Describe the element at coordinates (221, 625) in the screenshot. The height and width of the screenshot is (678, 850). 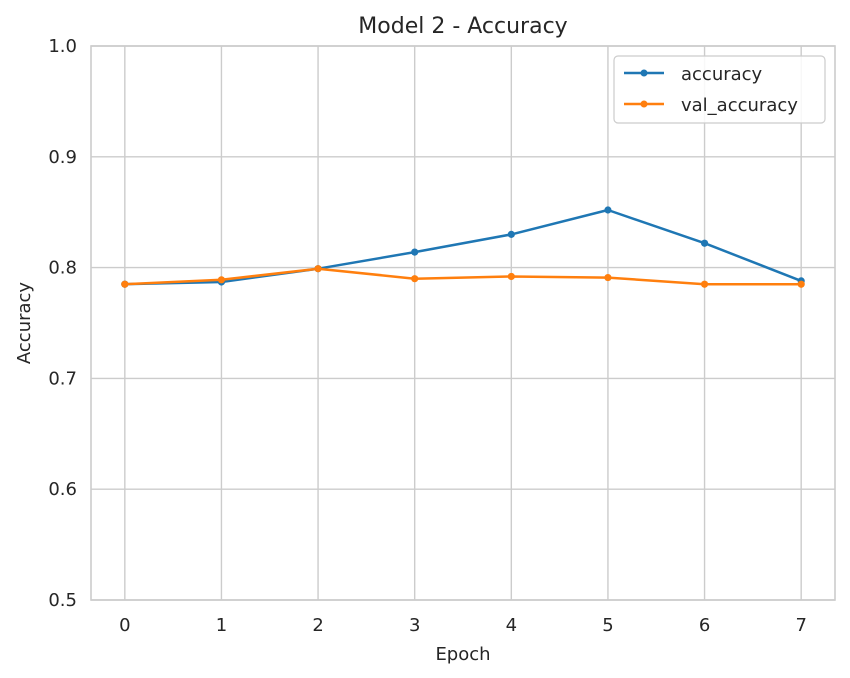
I see `x-tick-label: 1` at that location.